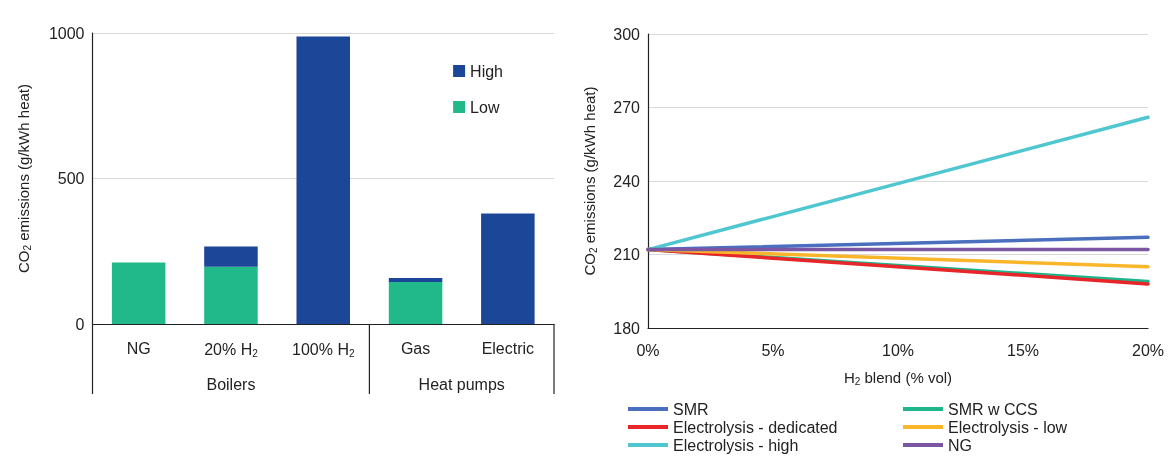  I want to click on x-tick-label: Electric, so click(508, 348).